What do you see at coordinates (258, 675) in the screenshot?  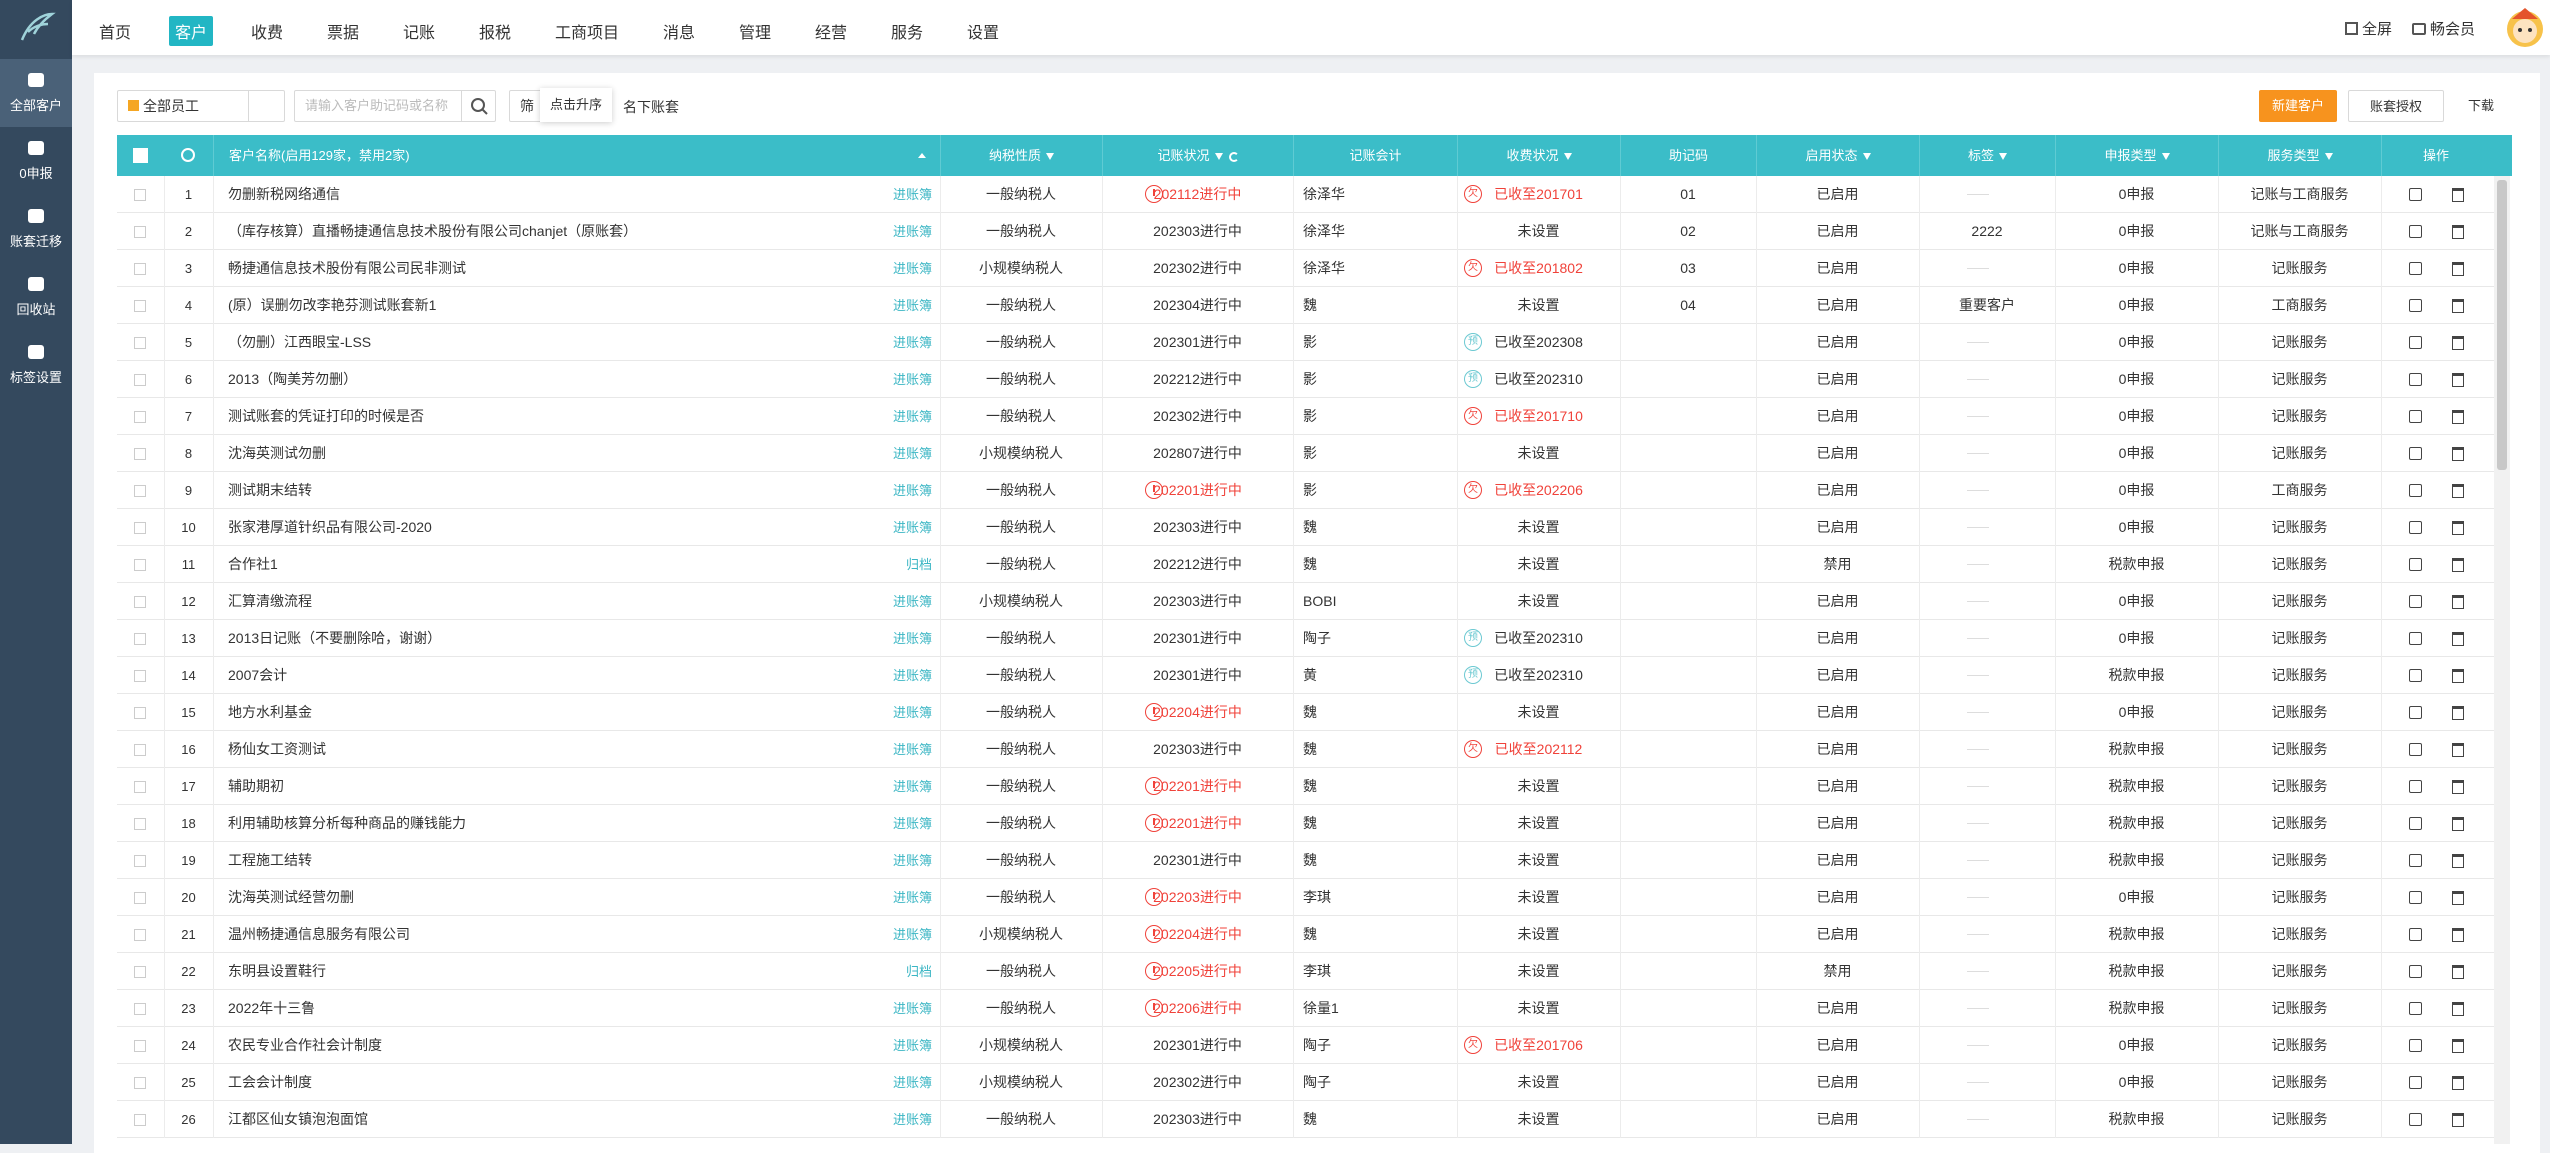 I see `customer-name: 2007会计` at bounding box center [258, 675].